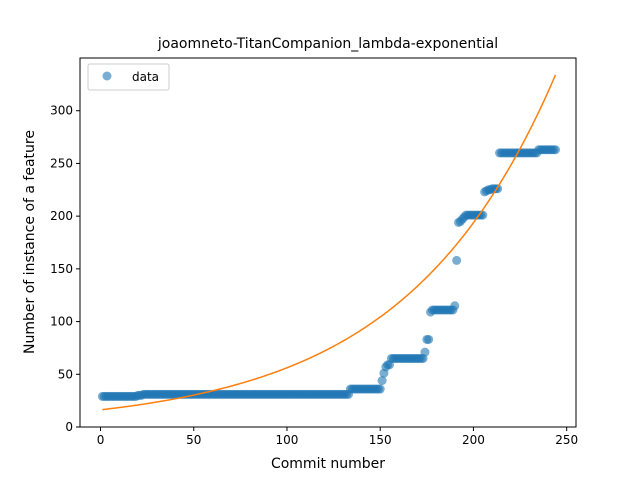 Image resolution: width=640 pixels, height=480 pixels. What do you see at coordinates (145, 77) in the screenshot?
I see `legend-label-data: data` at bounding box center [145, 77].